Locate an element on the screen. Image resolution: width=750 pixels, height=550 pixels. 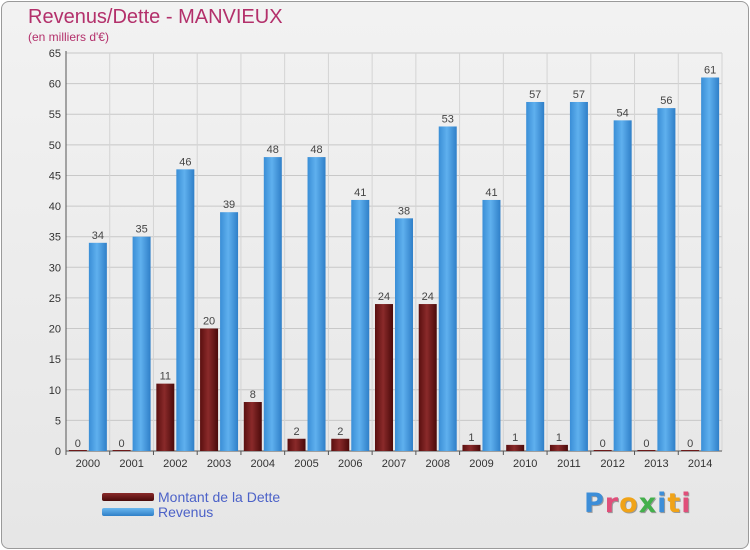
x-tick-label: 2013 is located at coordinates (656, 464).